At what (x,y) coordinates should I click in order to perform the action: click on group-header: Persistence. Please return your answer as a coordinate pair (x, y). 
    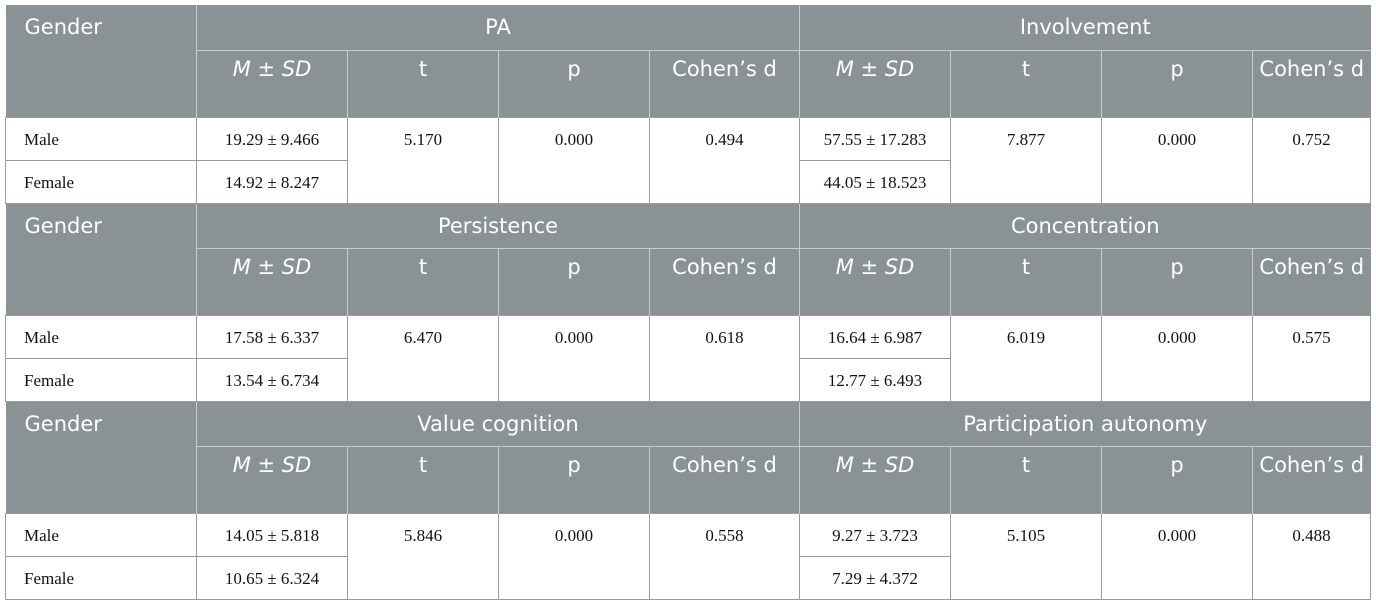
    Looking at the image, I should click on (498, 225).